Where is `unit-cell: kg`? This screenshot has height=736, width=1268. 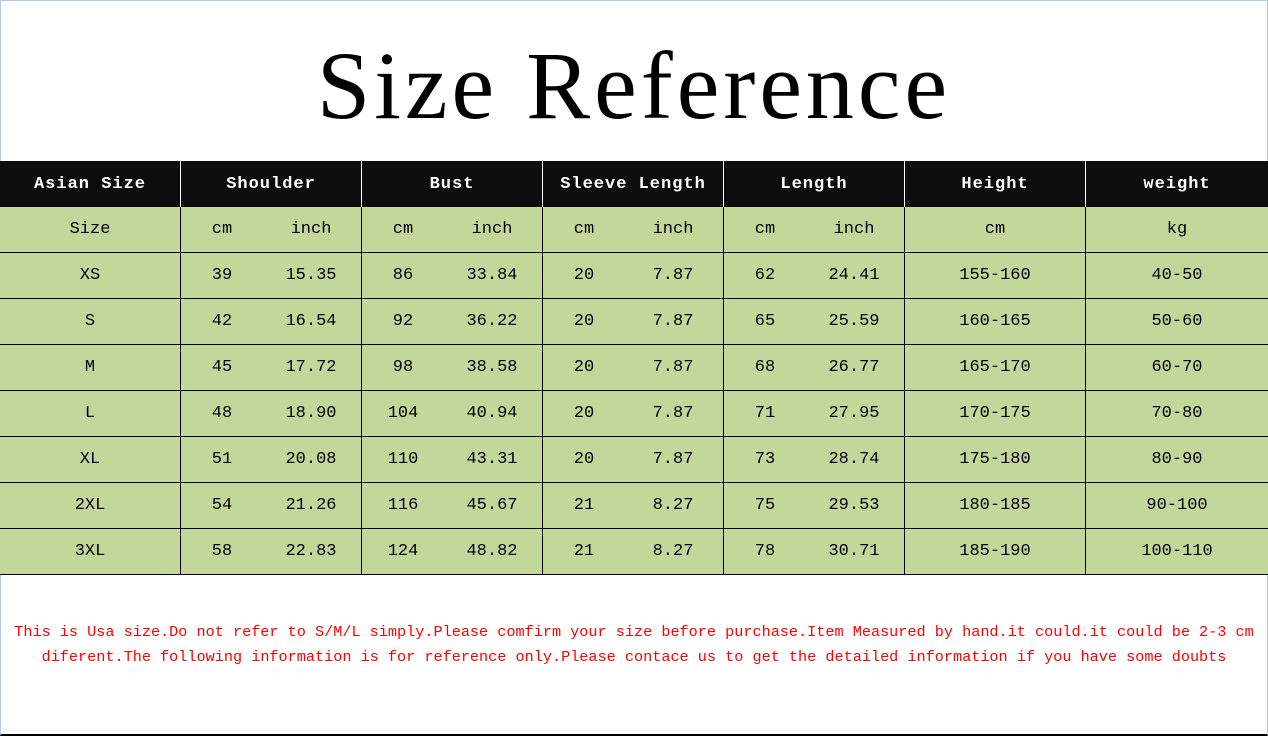
unit-cell: kg is located at coordinates (1177, 229).